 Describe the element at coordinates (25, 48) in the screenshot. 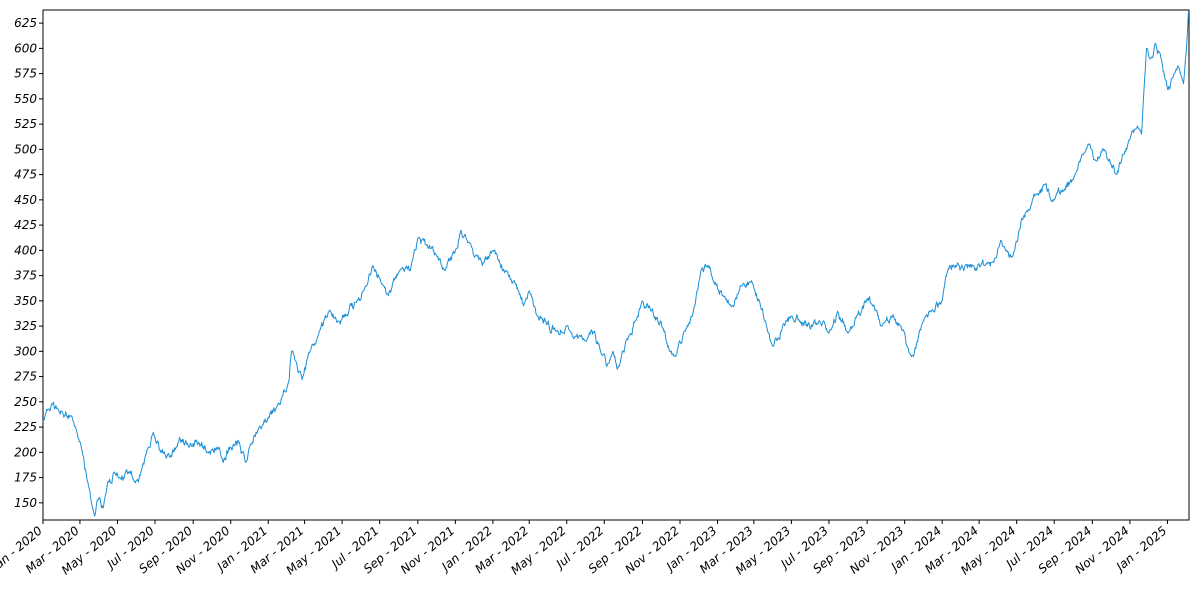

I see `y-tick-label: 600` at that location.